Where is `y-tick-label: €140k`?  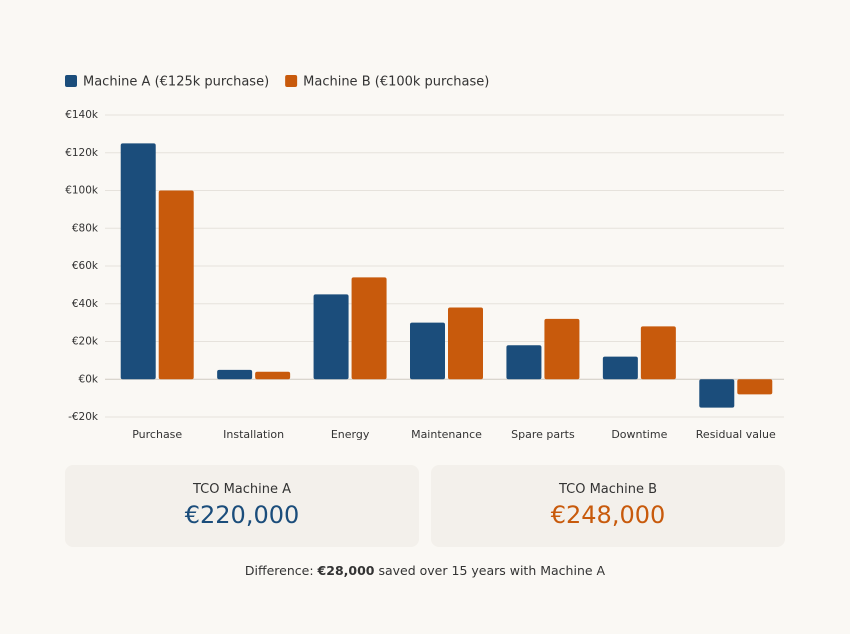
y-tick-label: €140k is located at coordinates (82, 115).